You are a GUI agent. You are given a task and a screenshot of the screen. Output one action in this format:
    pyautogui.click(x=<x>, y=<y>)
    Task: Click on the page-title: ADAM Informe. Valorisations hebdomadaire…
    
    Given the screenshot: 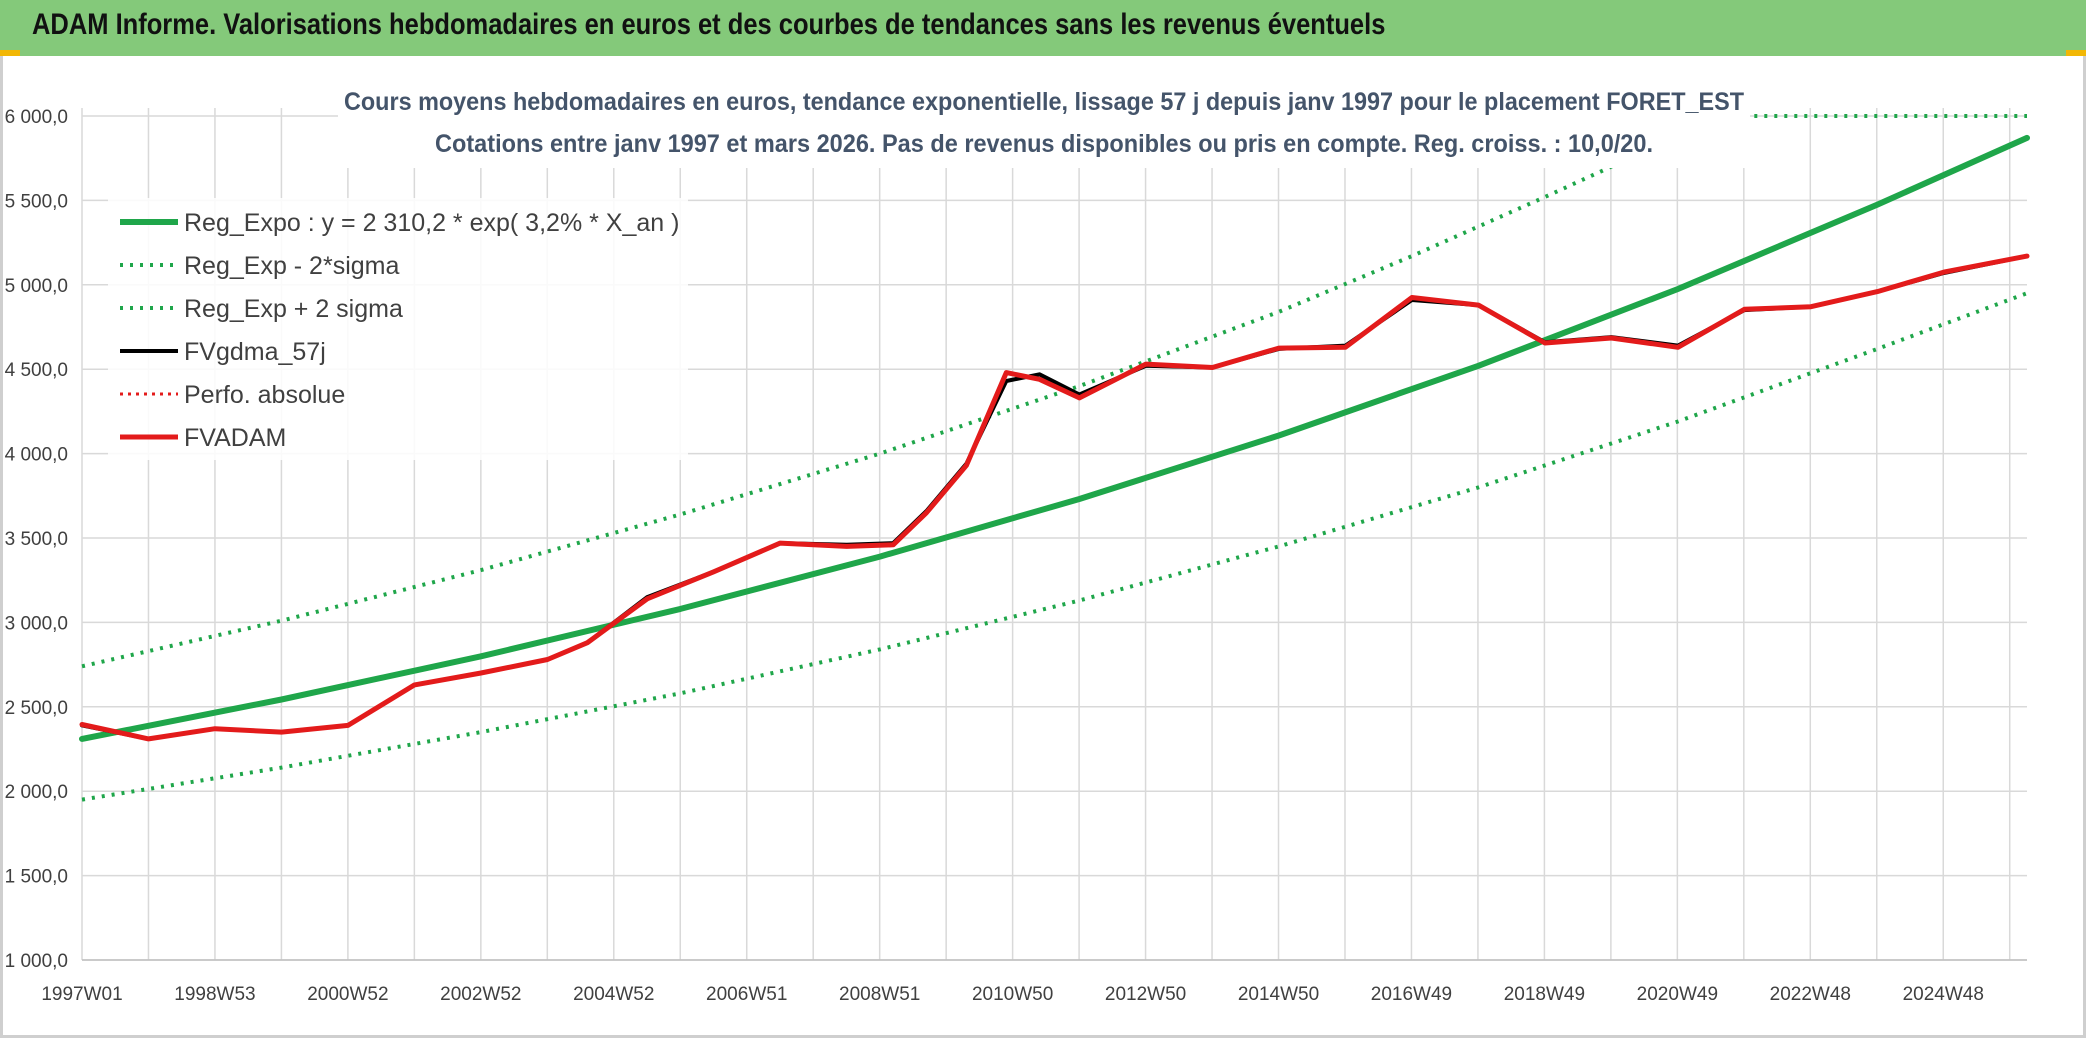 What is the action you would take?
    pyautogui.click(x=709, y=24)
    